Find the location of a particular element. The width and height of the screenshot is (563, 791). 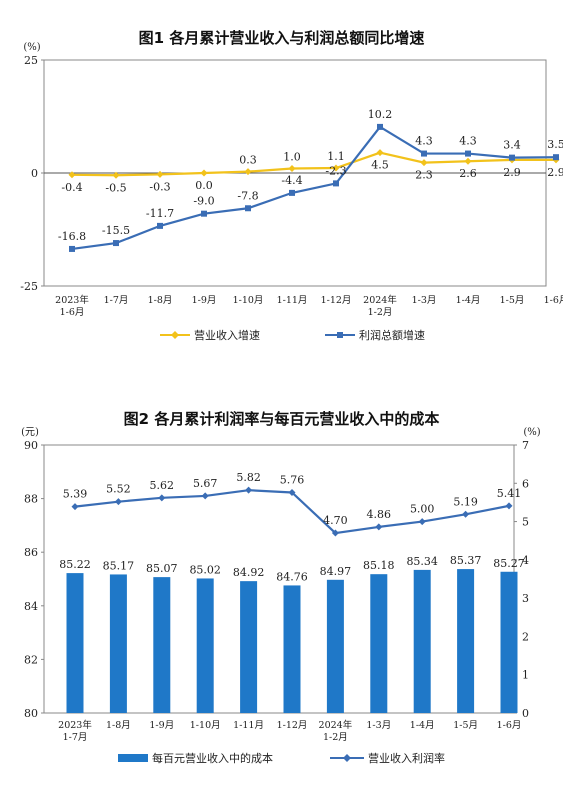

legend-item-margin: 营业收入利润率 is located at coordinates (387, 758).